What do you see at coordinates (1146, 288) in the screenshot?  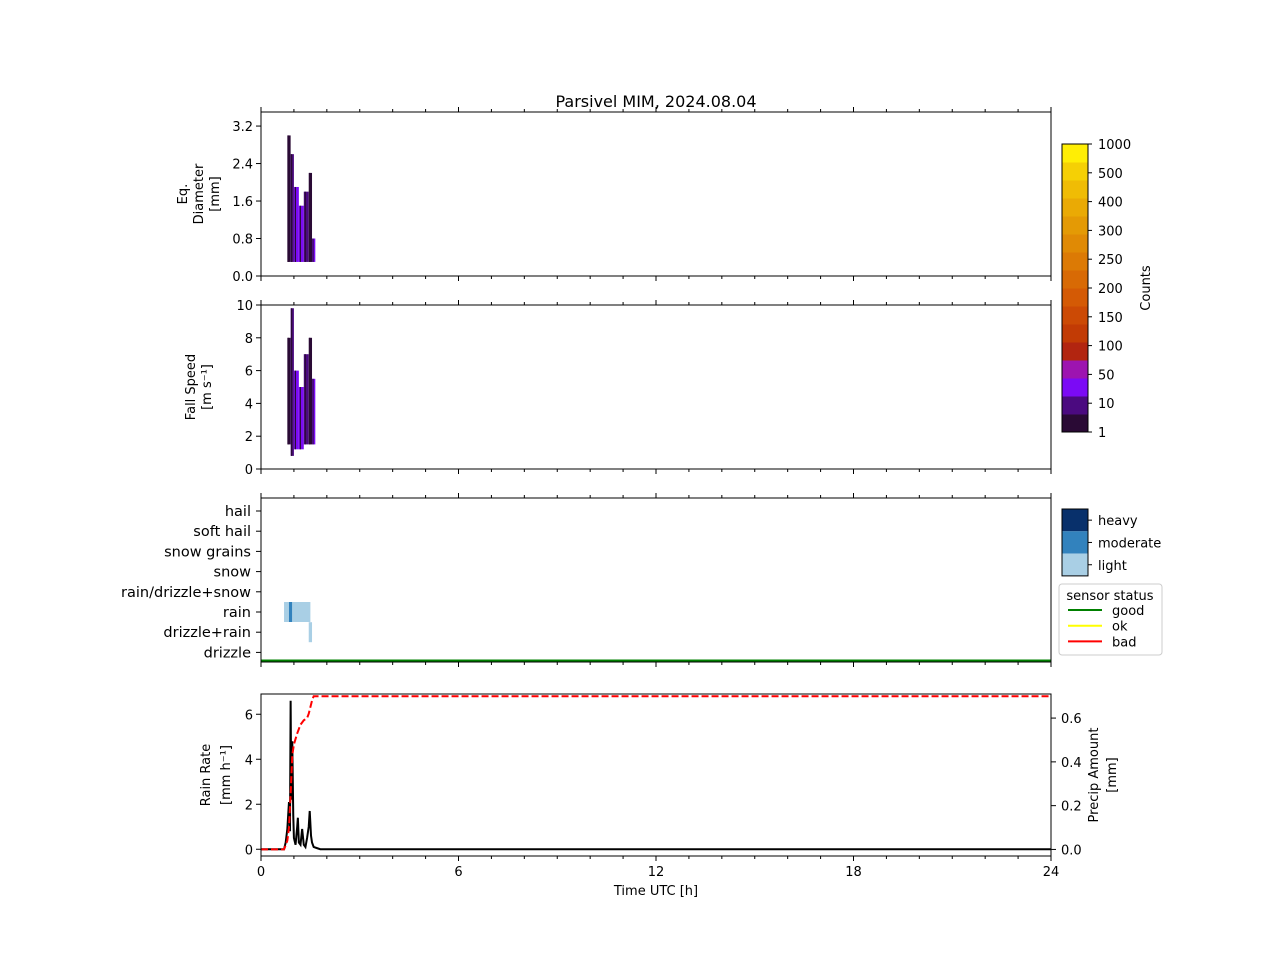 I see `colorbar-label: Counts` at bounding box center [1146, 288].